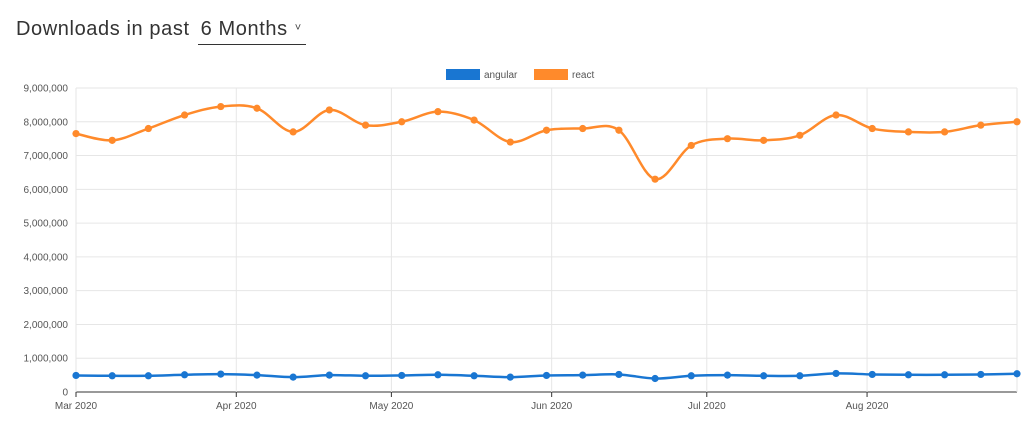 Image resolution: width=1024 pixels, height=424 pixels. What do you see at coordinates (520, 75) in the screenshot?
I see `chart-legend: angular react` at bounding box center [520, 75].